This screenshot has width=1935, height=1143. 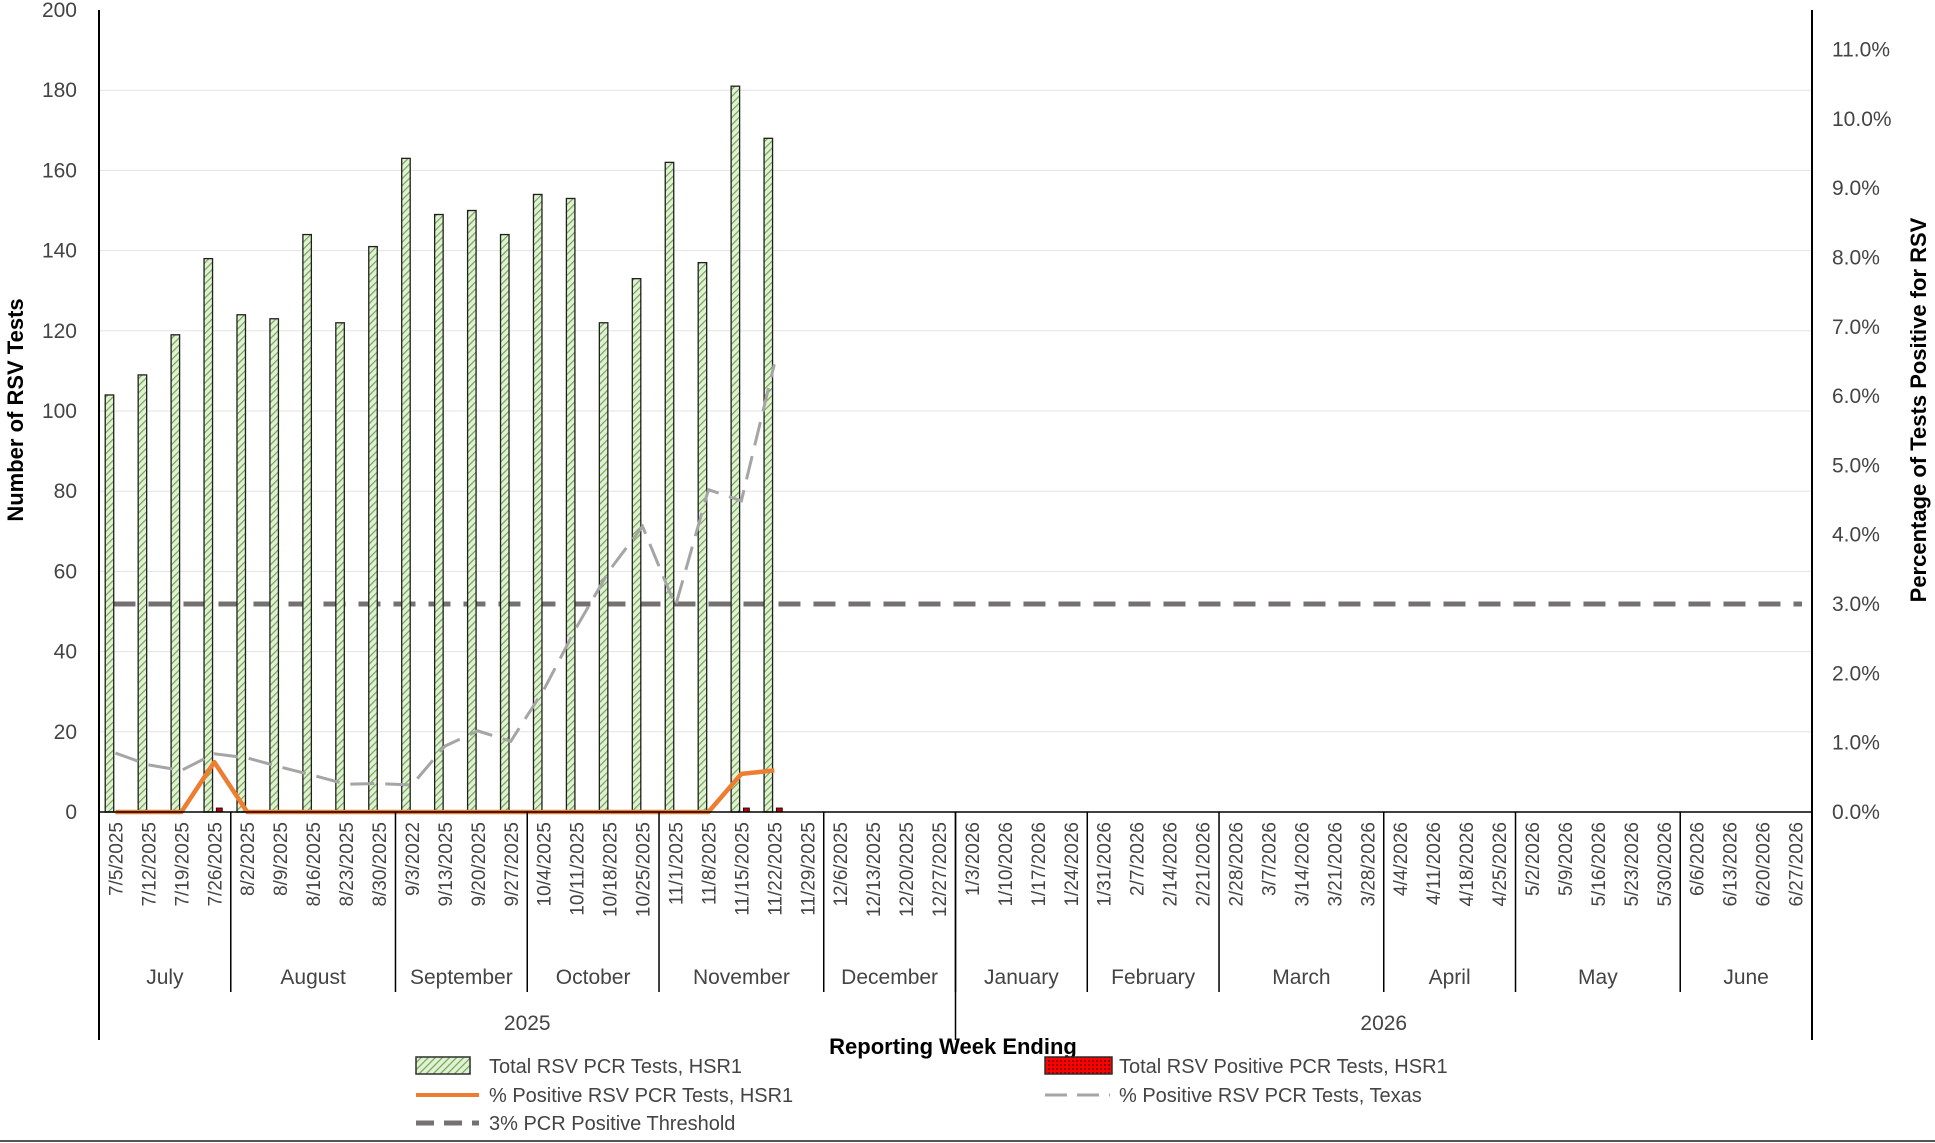 I want to click on x-tick-label: 3/7/2026, so click(x=1269, y=859).